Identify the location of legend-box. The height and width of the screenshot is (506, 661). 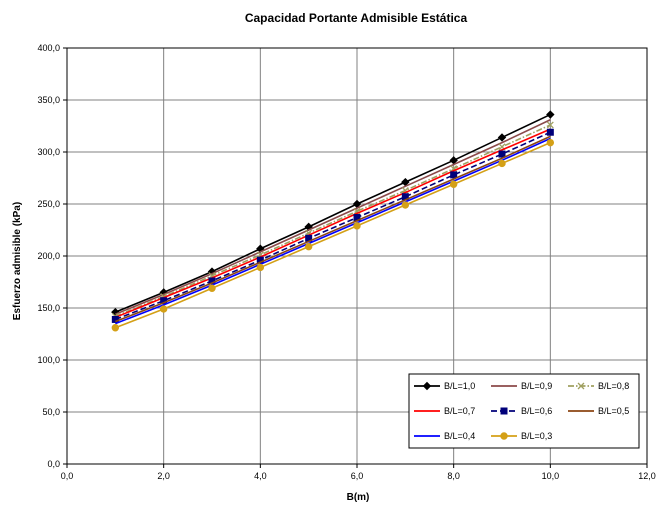
(524, 411).